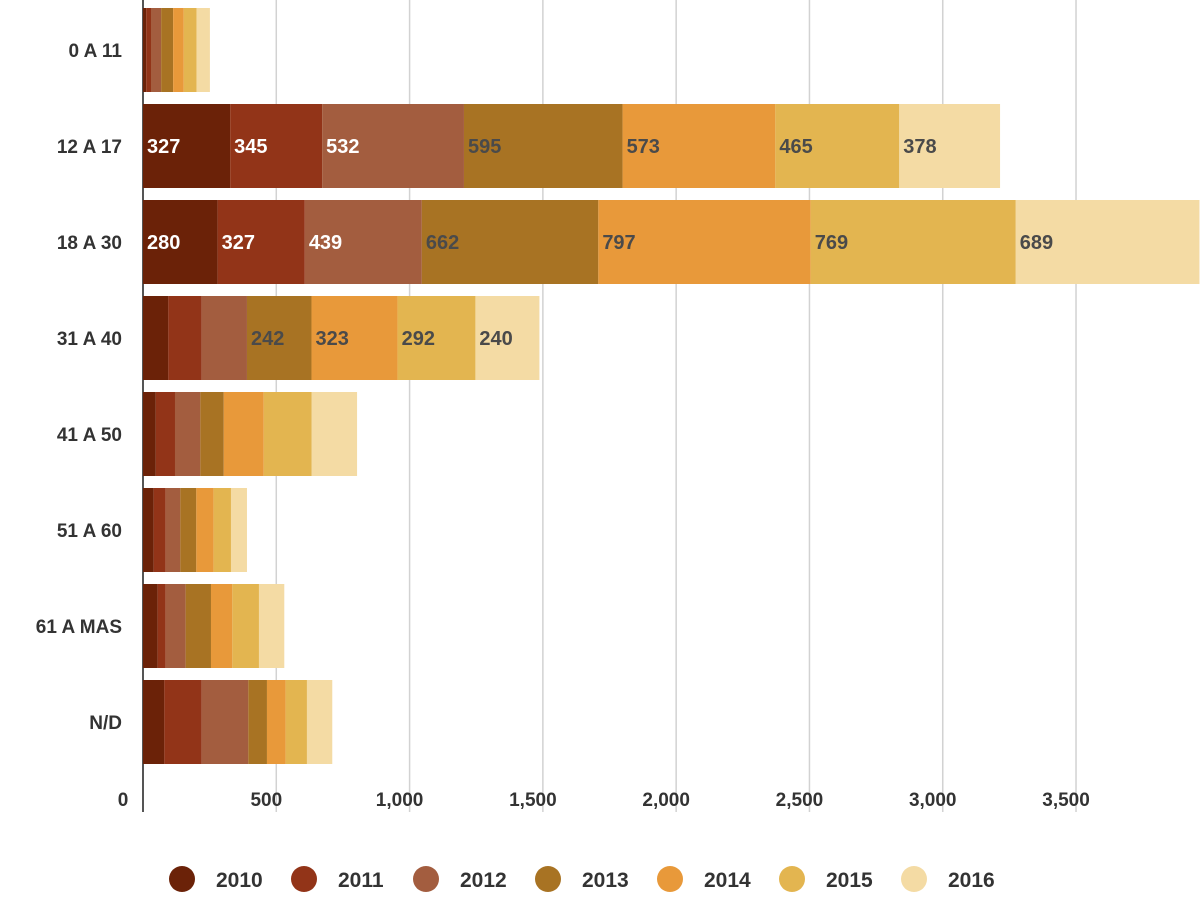  What do you see at coordinates (363, 242) in the screenshot?
I see `bar-18-a-30-2012` at bounding box center [363, 242].